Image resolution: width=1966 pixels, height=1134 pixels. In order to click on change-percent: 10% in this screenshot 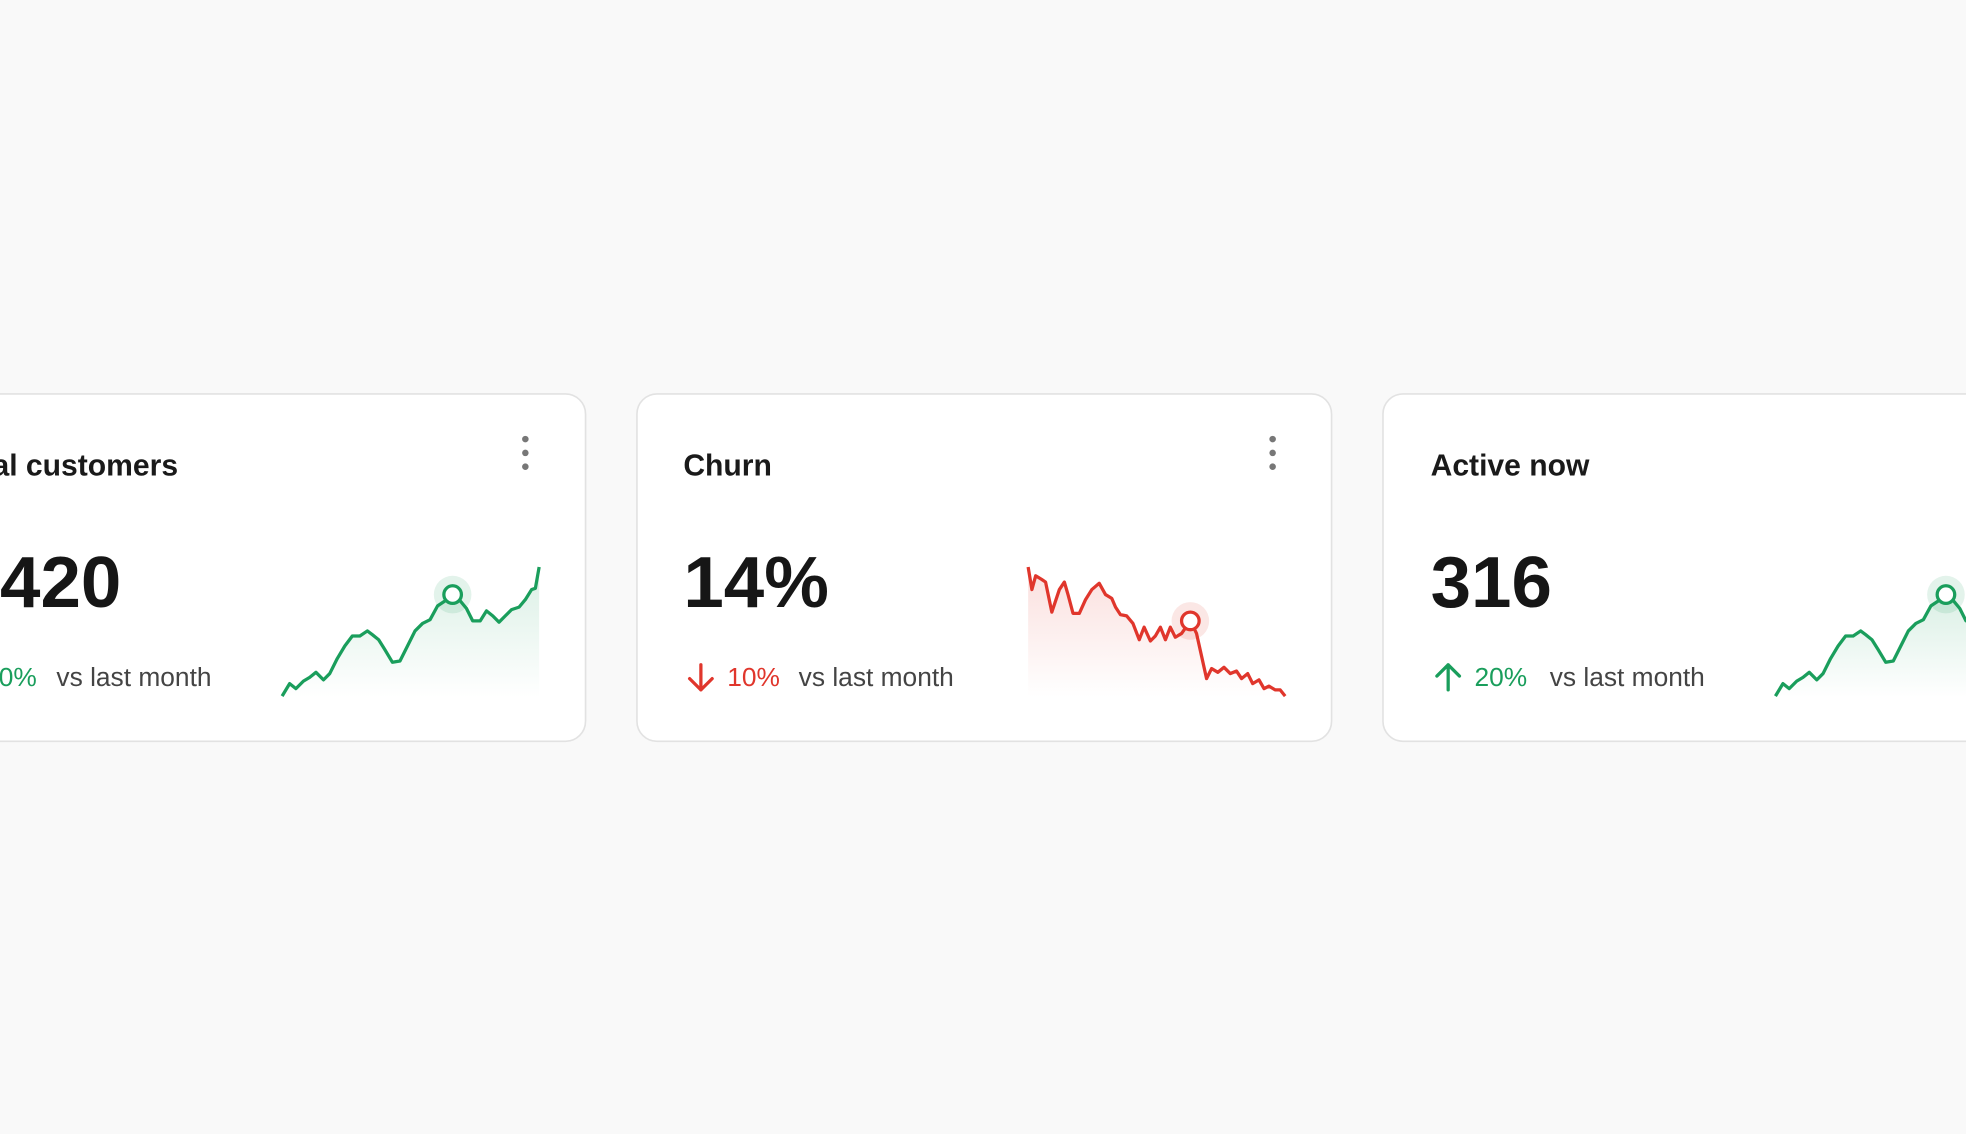, I will do `click(753, 677)`.